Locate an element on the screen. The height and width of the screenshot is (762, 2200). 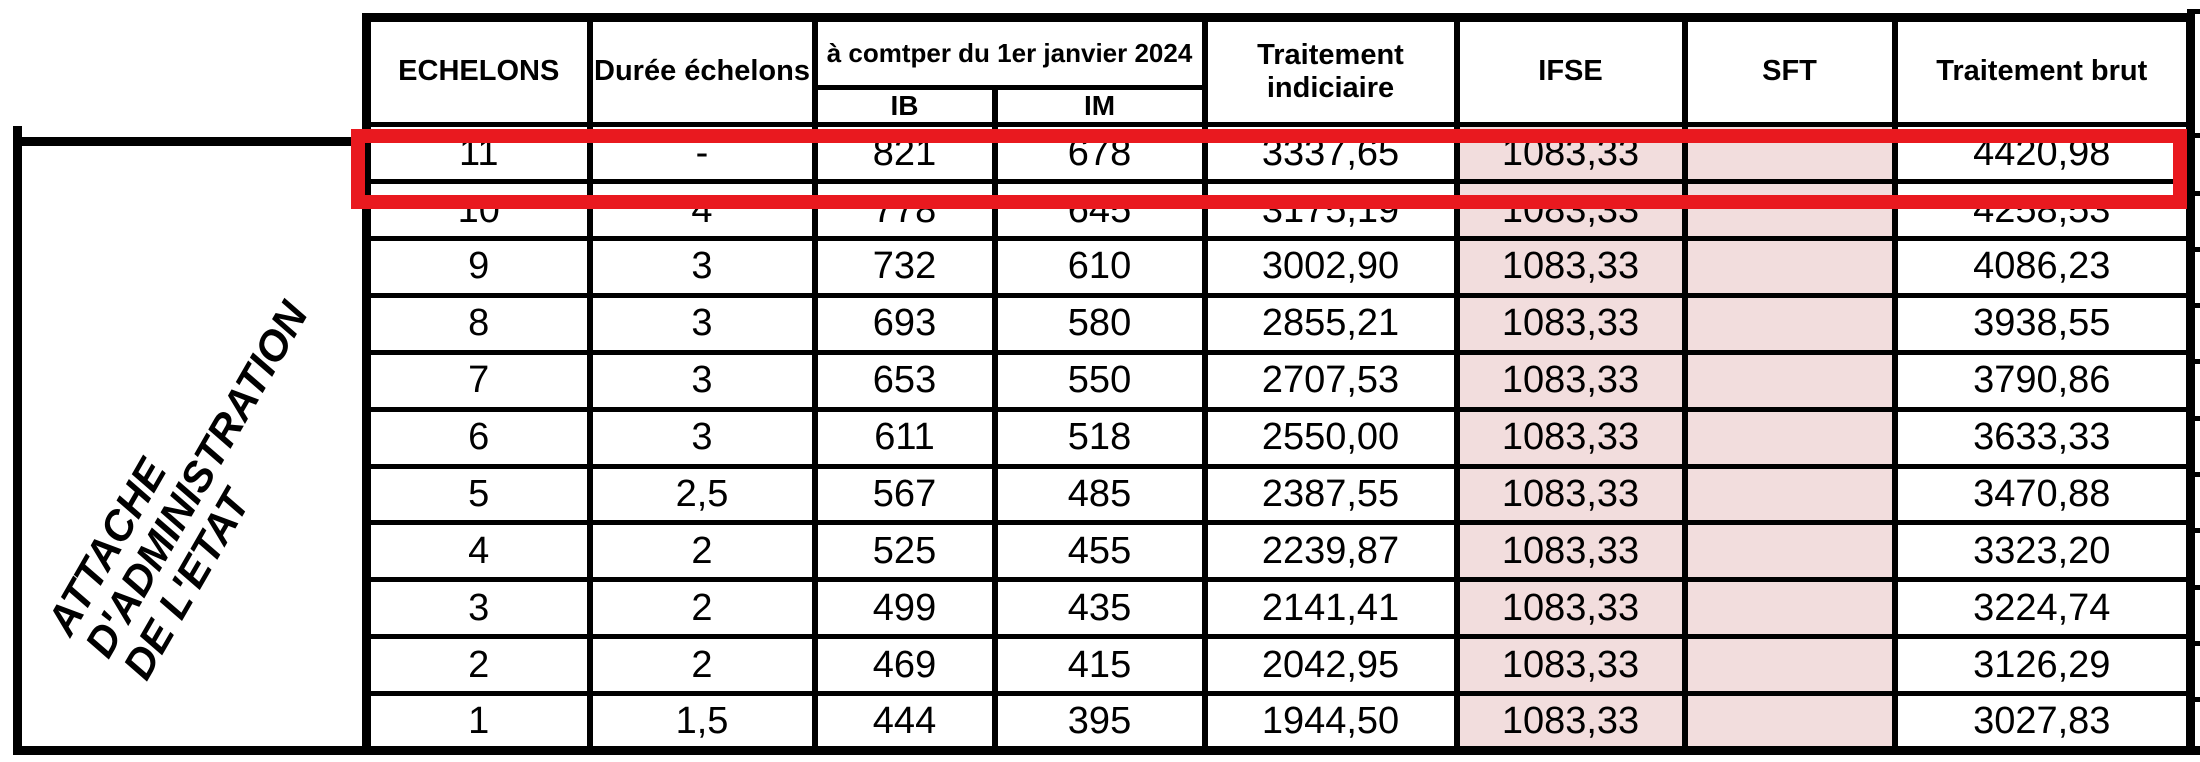
cell-ib: 444 is located at coordinates (904, 722).